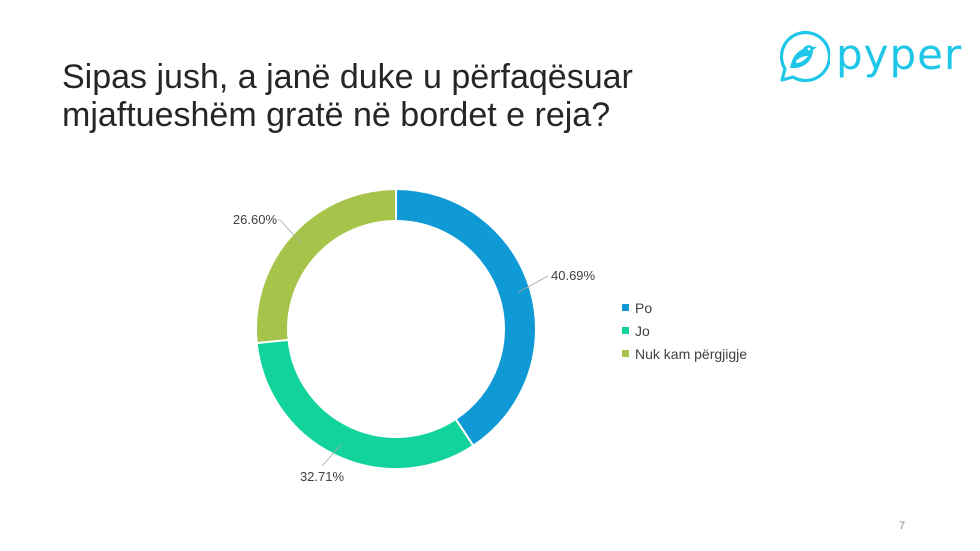 The height and width of the screenshot is (551, 980). Describe the element at coordinates (255, 219) in the screenshot. I see `data-label-nuk-kam-pergjigje: 26.60%` at that location.